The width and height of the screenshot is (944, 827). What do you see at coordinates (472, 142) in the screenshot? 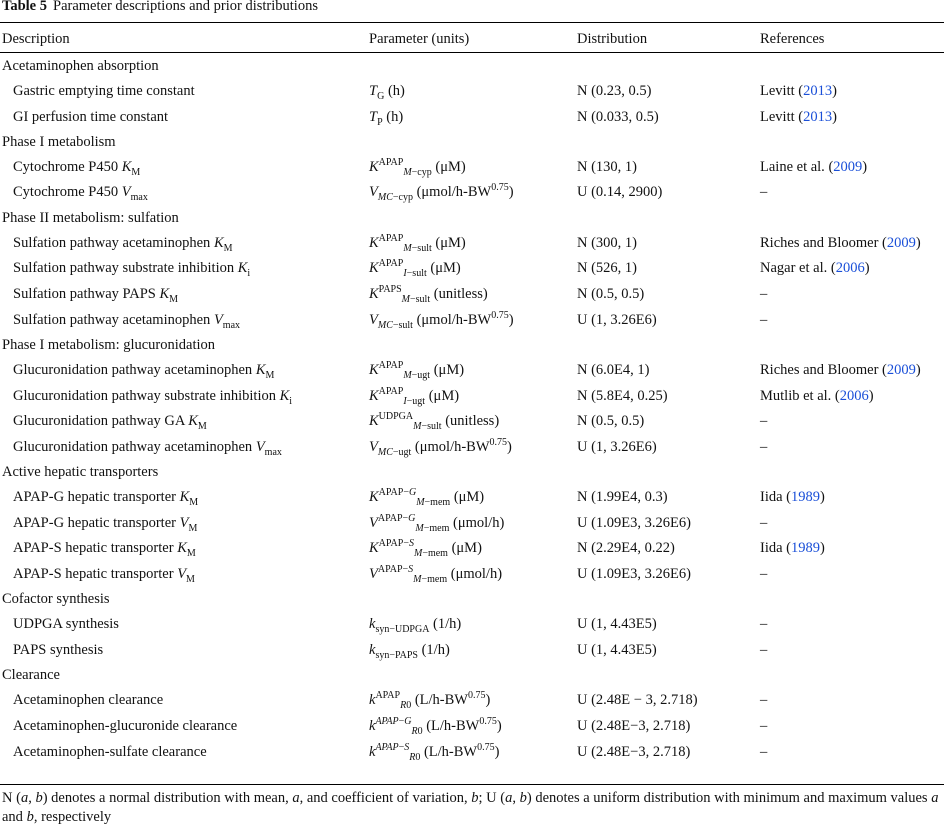
I see `section-row: Phase I metabolism` at bounding box center [472, 142].